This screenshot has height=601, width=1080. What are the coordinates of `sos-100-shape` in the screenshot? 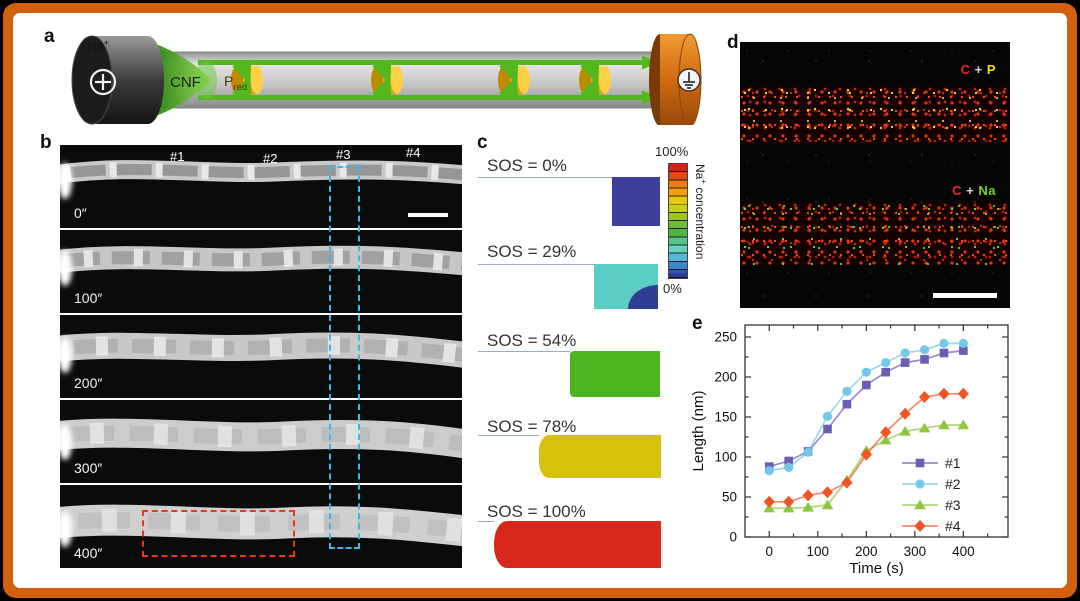 It's located at (577, 544).